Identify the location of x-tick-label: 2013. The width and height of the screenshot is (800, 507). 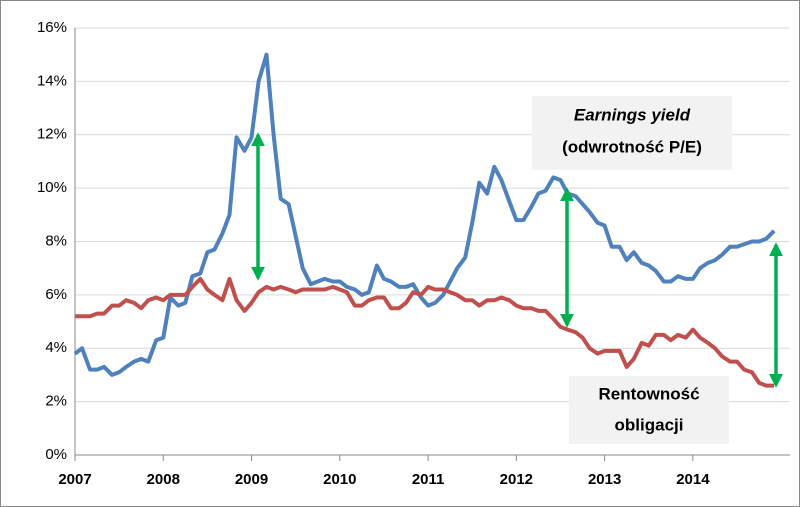
(604, 479).